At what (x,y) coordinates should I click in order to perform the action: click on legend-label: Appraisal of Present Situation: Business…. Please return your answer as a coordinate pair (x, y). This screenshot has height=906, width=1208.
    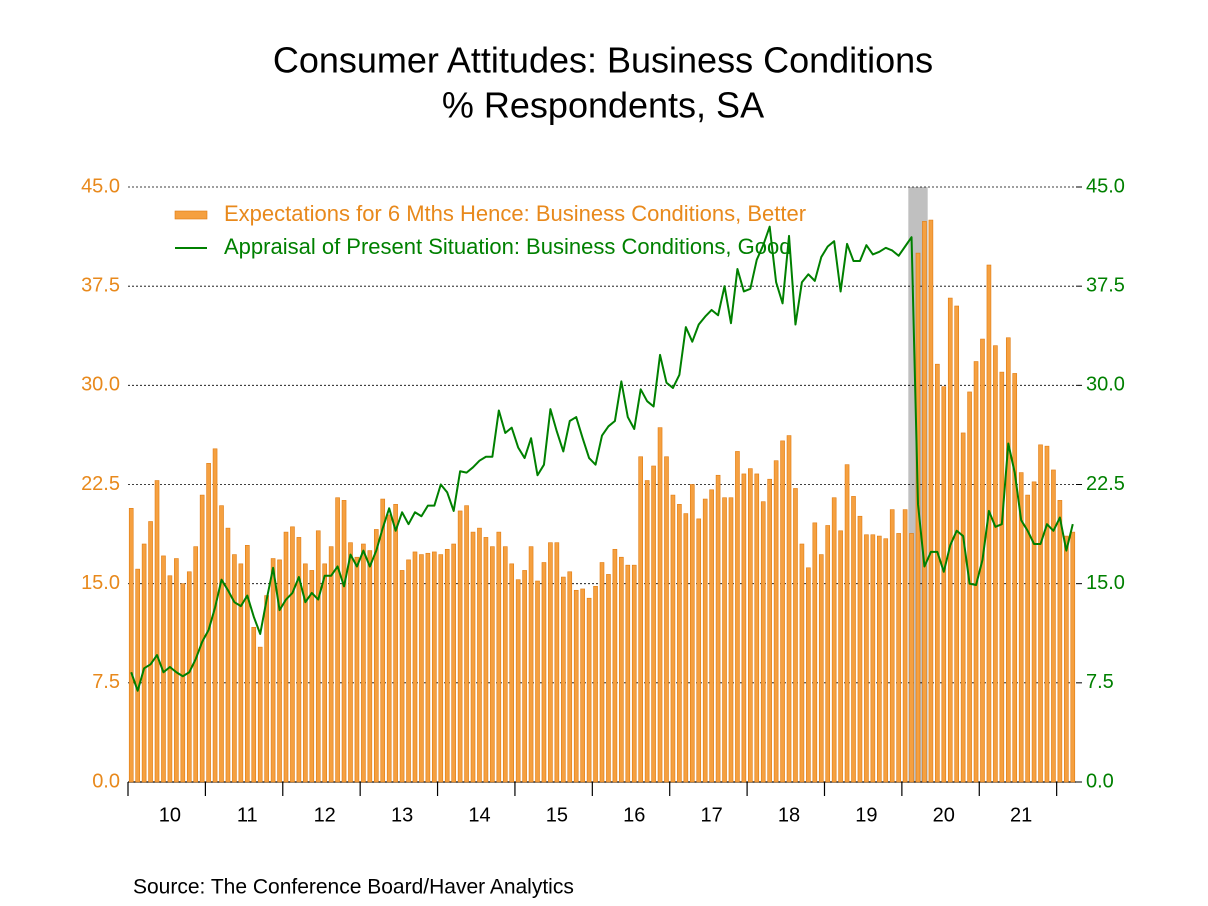
    Looking at the image, I should click on (507, 246).